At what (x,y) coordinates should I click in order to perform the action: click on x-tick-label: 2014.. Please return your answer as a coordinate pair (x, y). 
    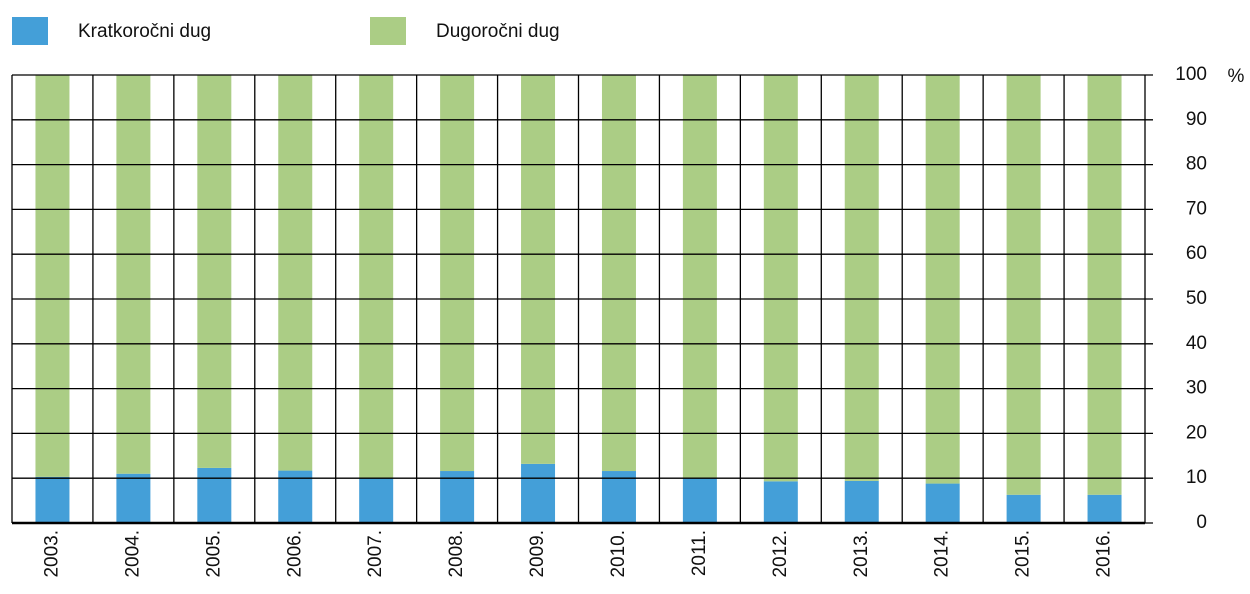
    Looking at the image, I should click on (942, 554).